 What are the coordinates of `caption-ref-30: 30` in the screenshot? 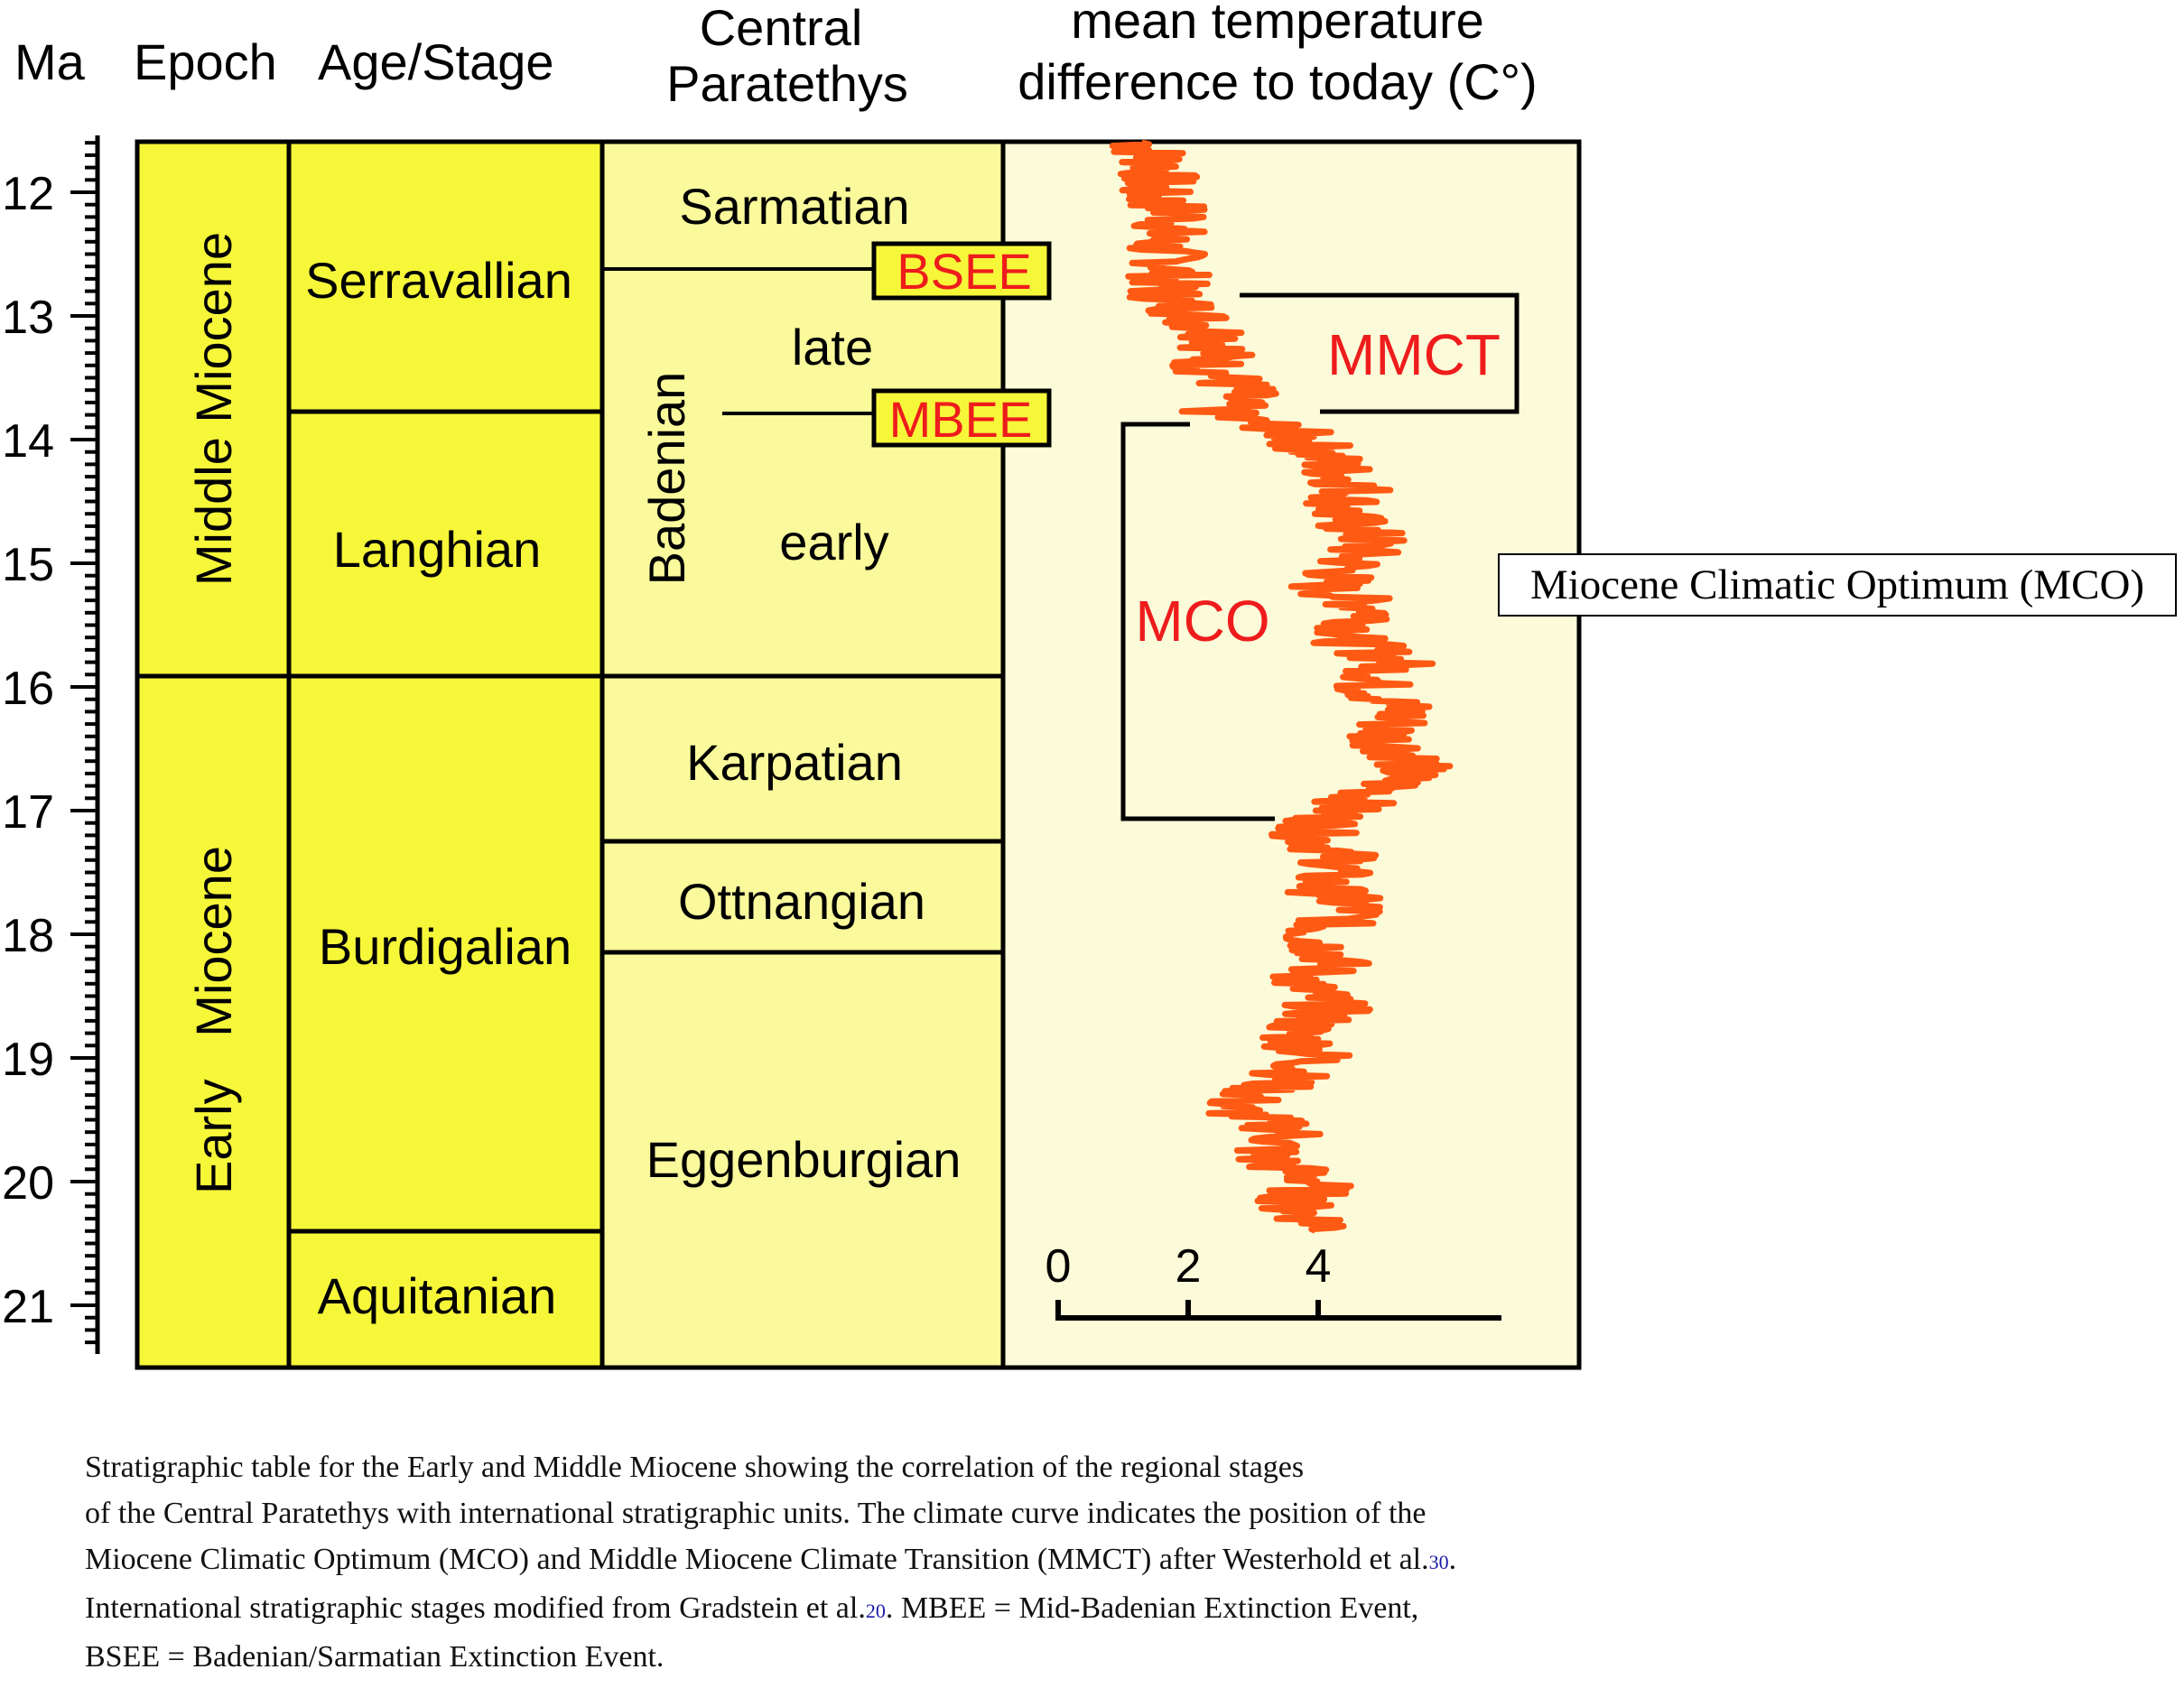 It's located at (1439, 1562).